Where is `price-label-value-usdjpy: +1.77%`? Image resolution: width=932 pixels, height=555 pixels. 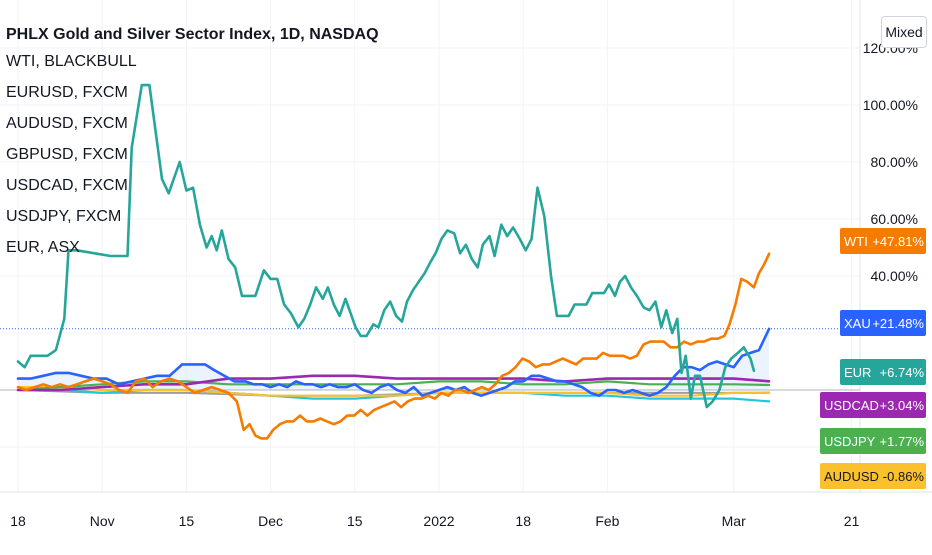 price-label-value-usdjpy: +1.77% is located at coordinates (902, 441).